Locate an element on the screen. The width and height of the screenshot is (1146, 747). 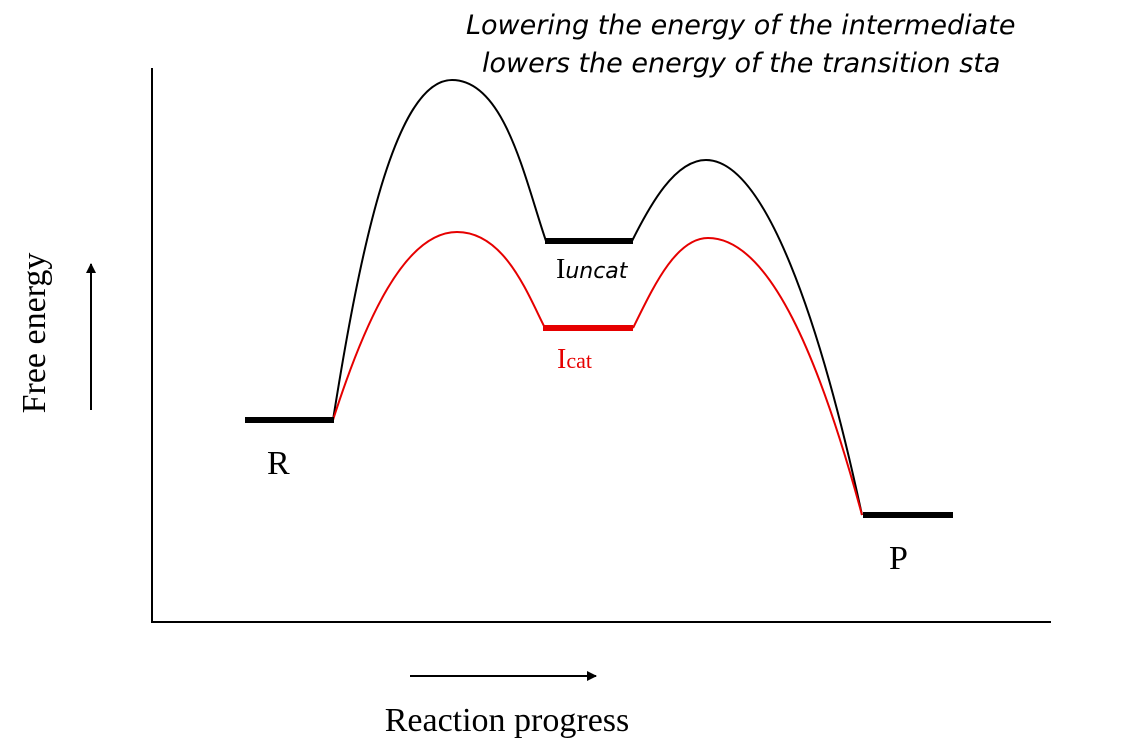
uncat-intermediate-label-sub: uncat is located at coordinates (596, 271).